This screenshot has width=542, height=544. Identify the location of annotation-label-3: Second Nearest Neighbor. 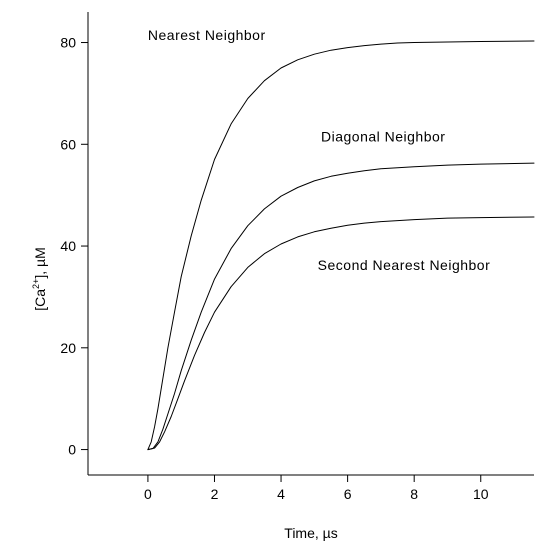
(404, 265).